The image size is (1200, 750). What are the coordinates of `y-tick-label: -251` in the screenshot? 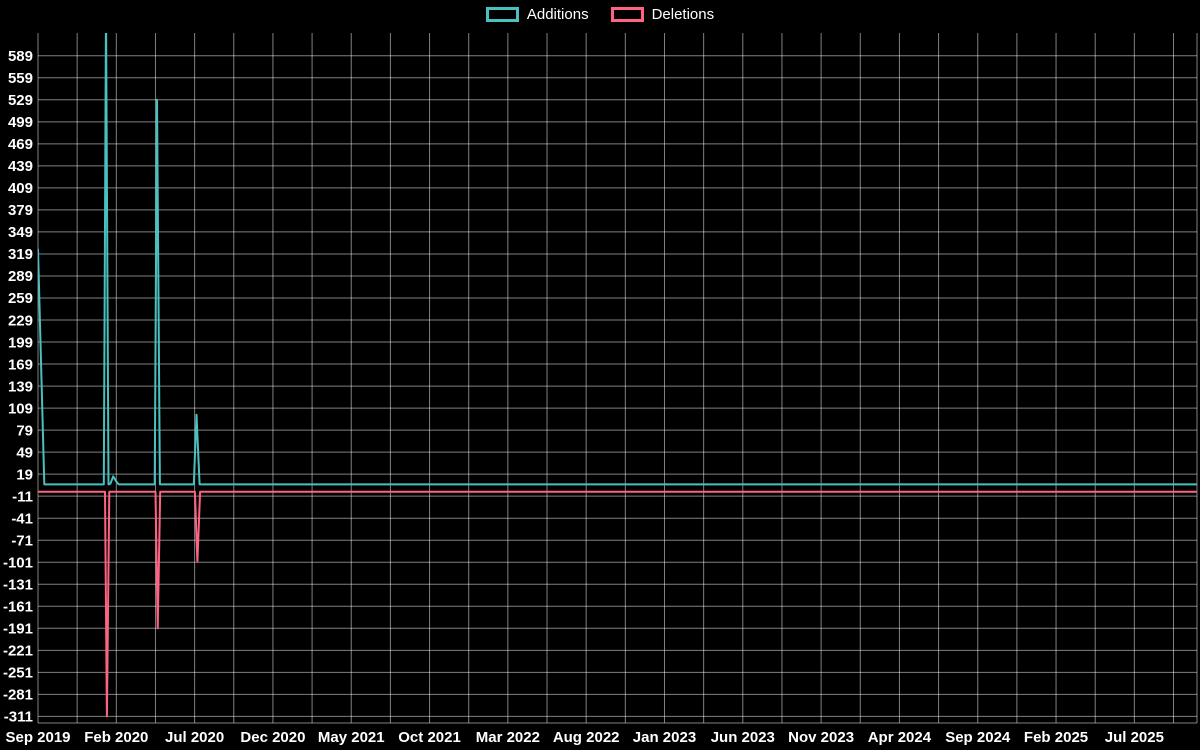 It's located at (18, 673).